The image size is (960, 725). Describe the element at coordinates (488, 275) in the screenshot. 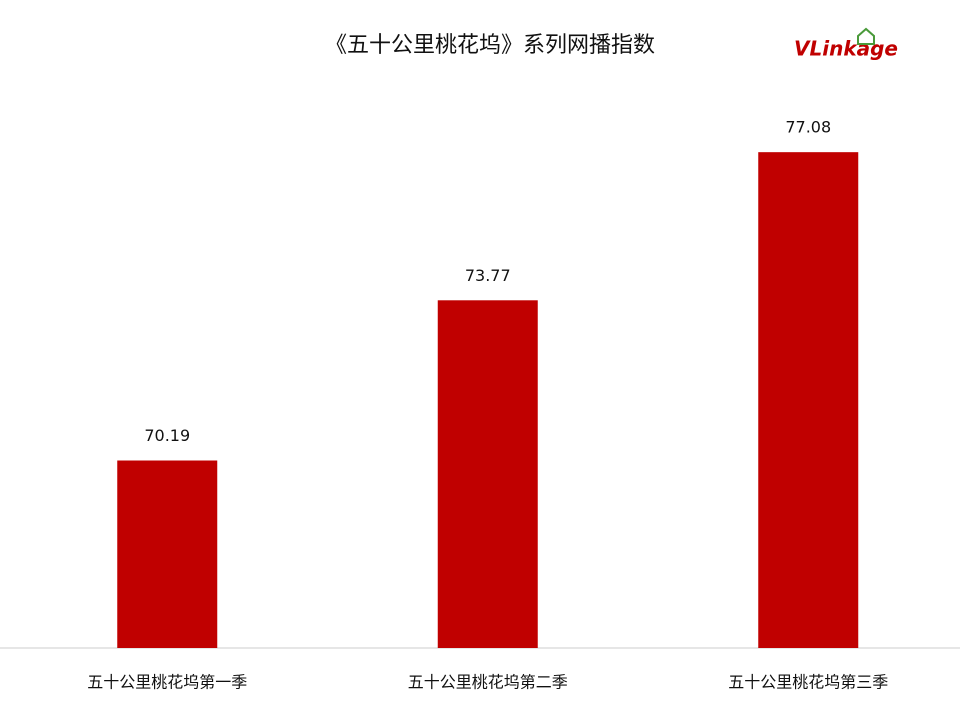

I see `value-label: 73.77` at that location.